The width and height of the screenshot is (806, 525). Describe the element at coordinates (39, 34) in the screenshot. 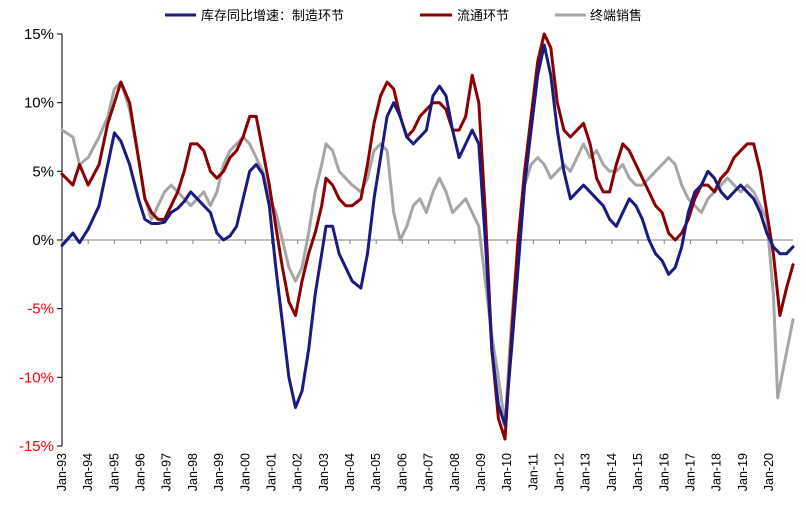

I see `y-tick-label: 15%` at that location.